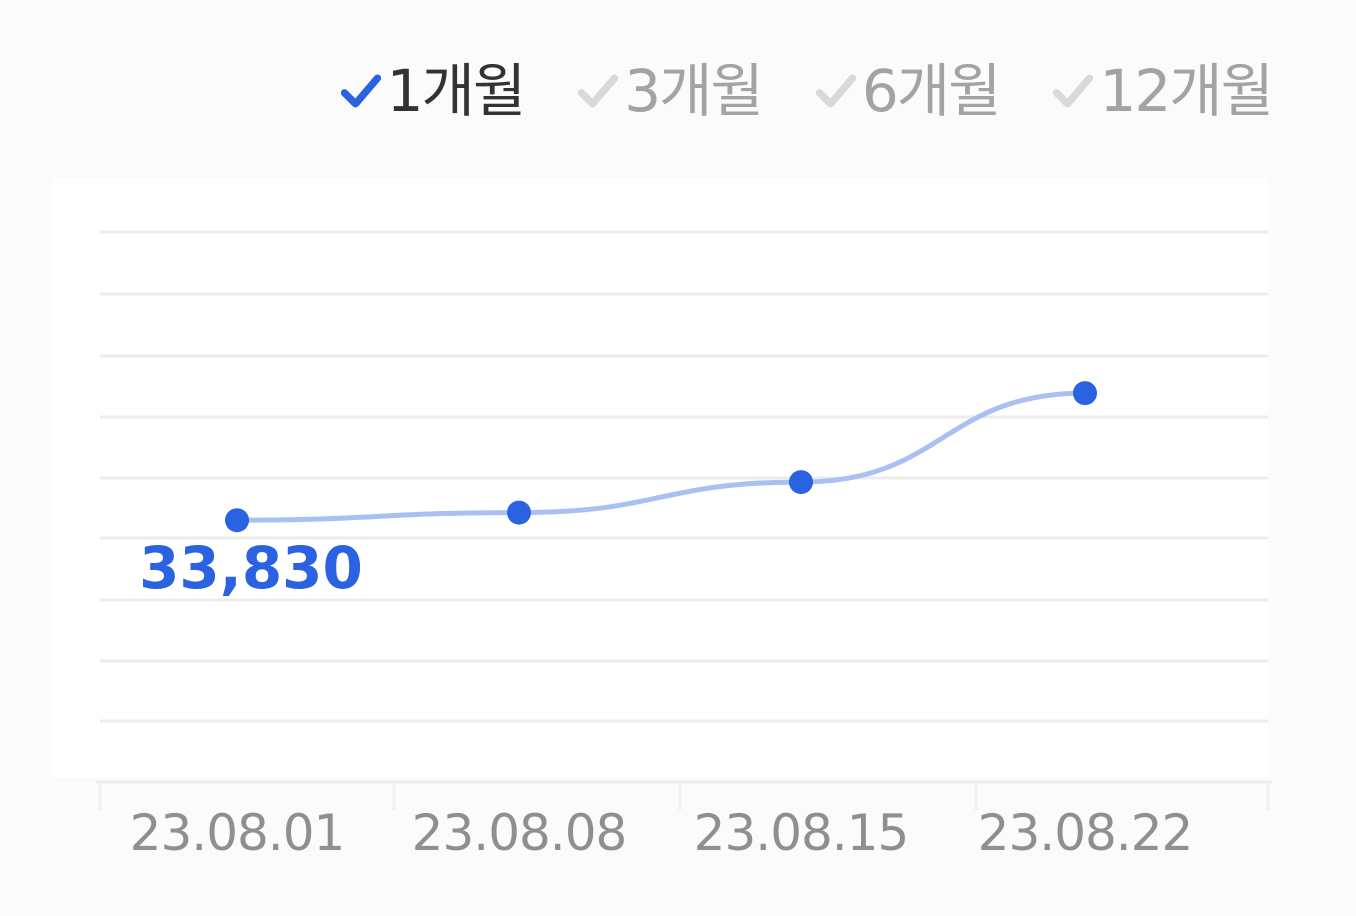 This screenshot has height=916, width=1356. I want to click on x-tick-label: 23.08.01, so click(237, 833).